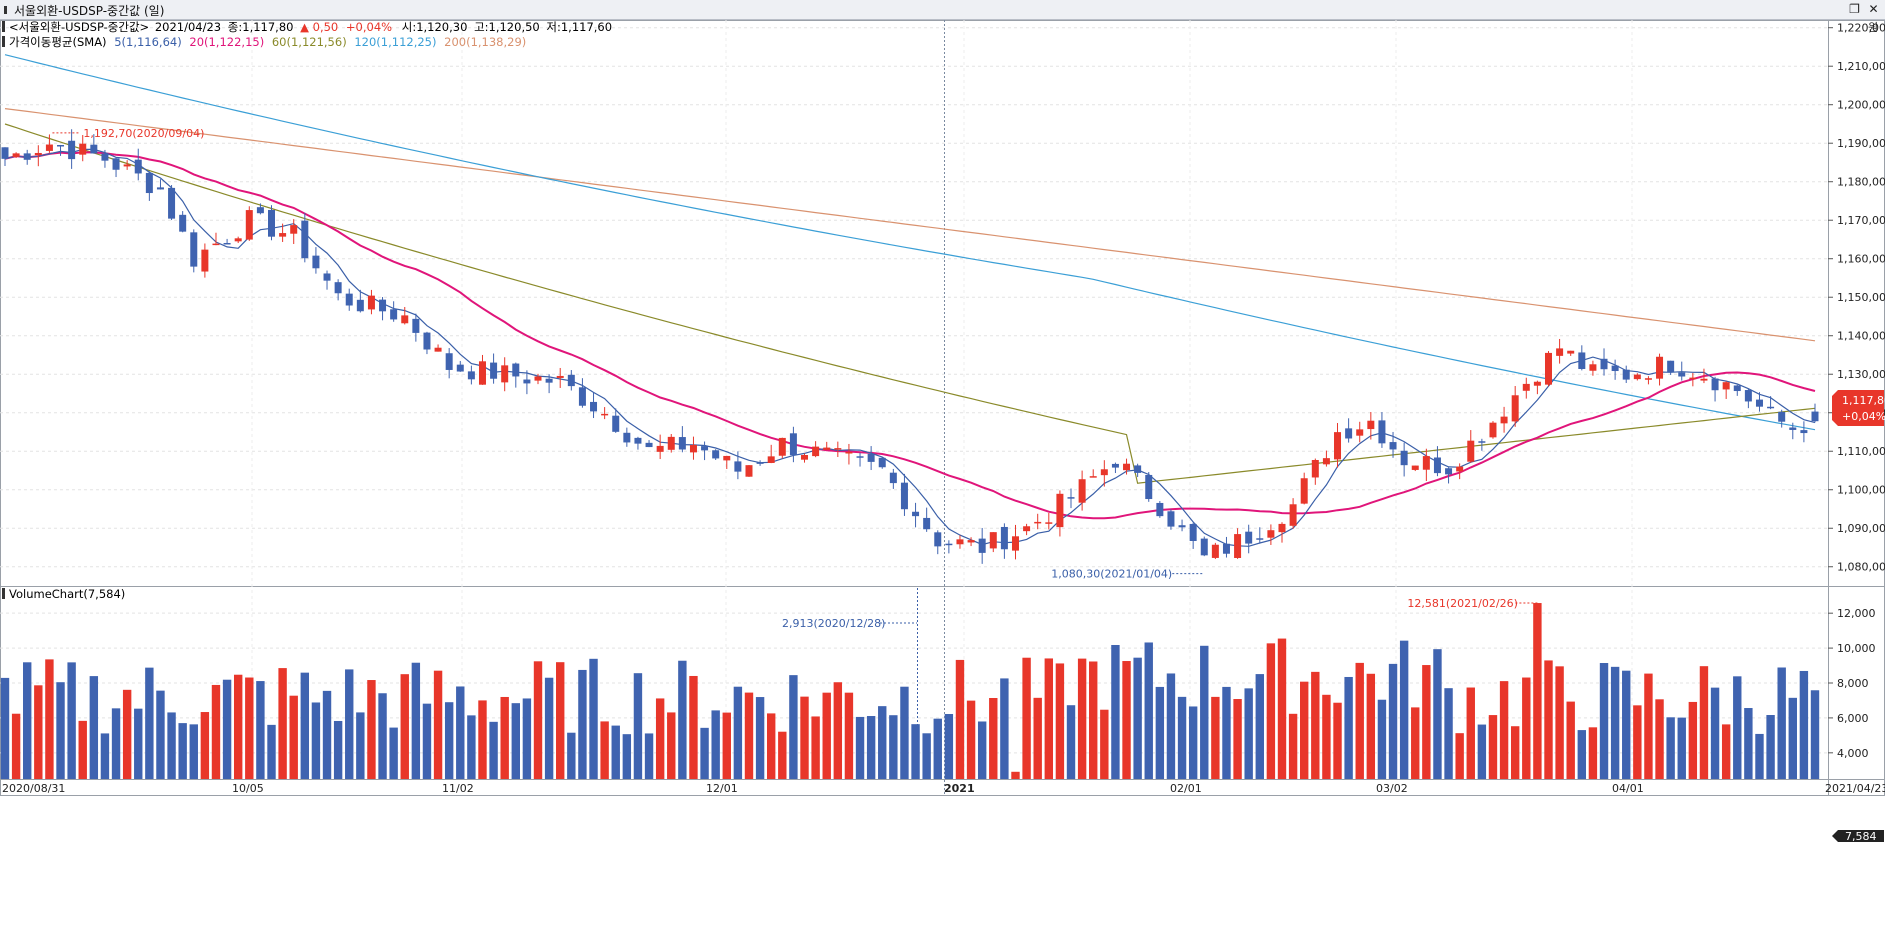 This screenshot has height=950, width=1885. I want to click on price-tick-label: 1,090,00, so click(1861, 528).